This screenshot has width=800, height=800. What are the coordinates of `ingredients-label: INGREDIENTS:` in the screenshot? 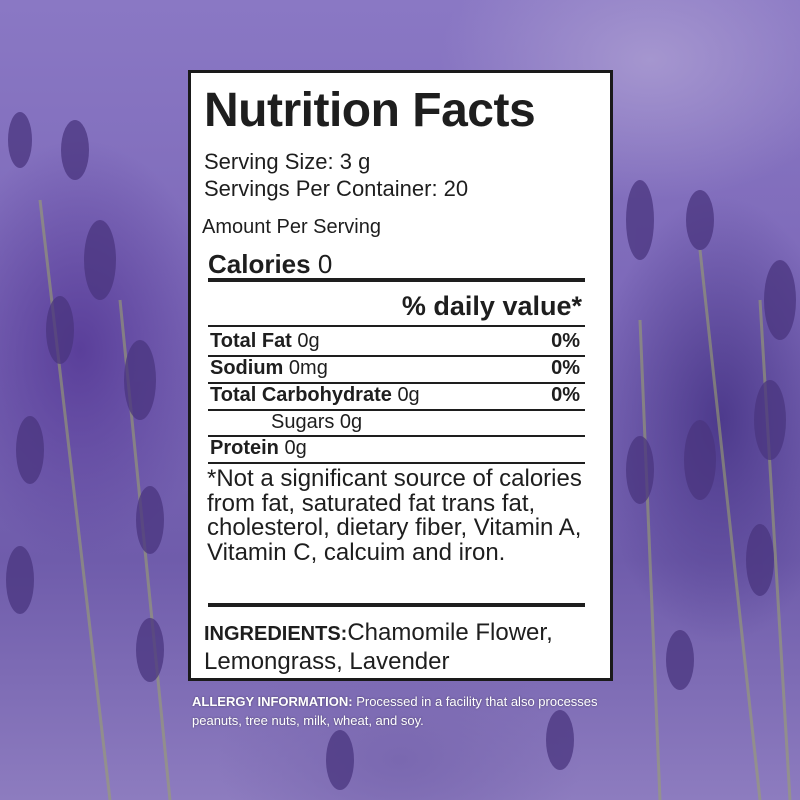 It's located at (276, 634).